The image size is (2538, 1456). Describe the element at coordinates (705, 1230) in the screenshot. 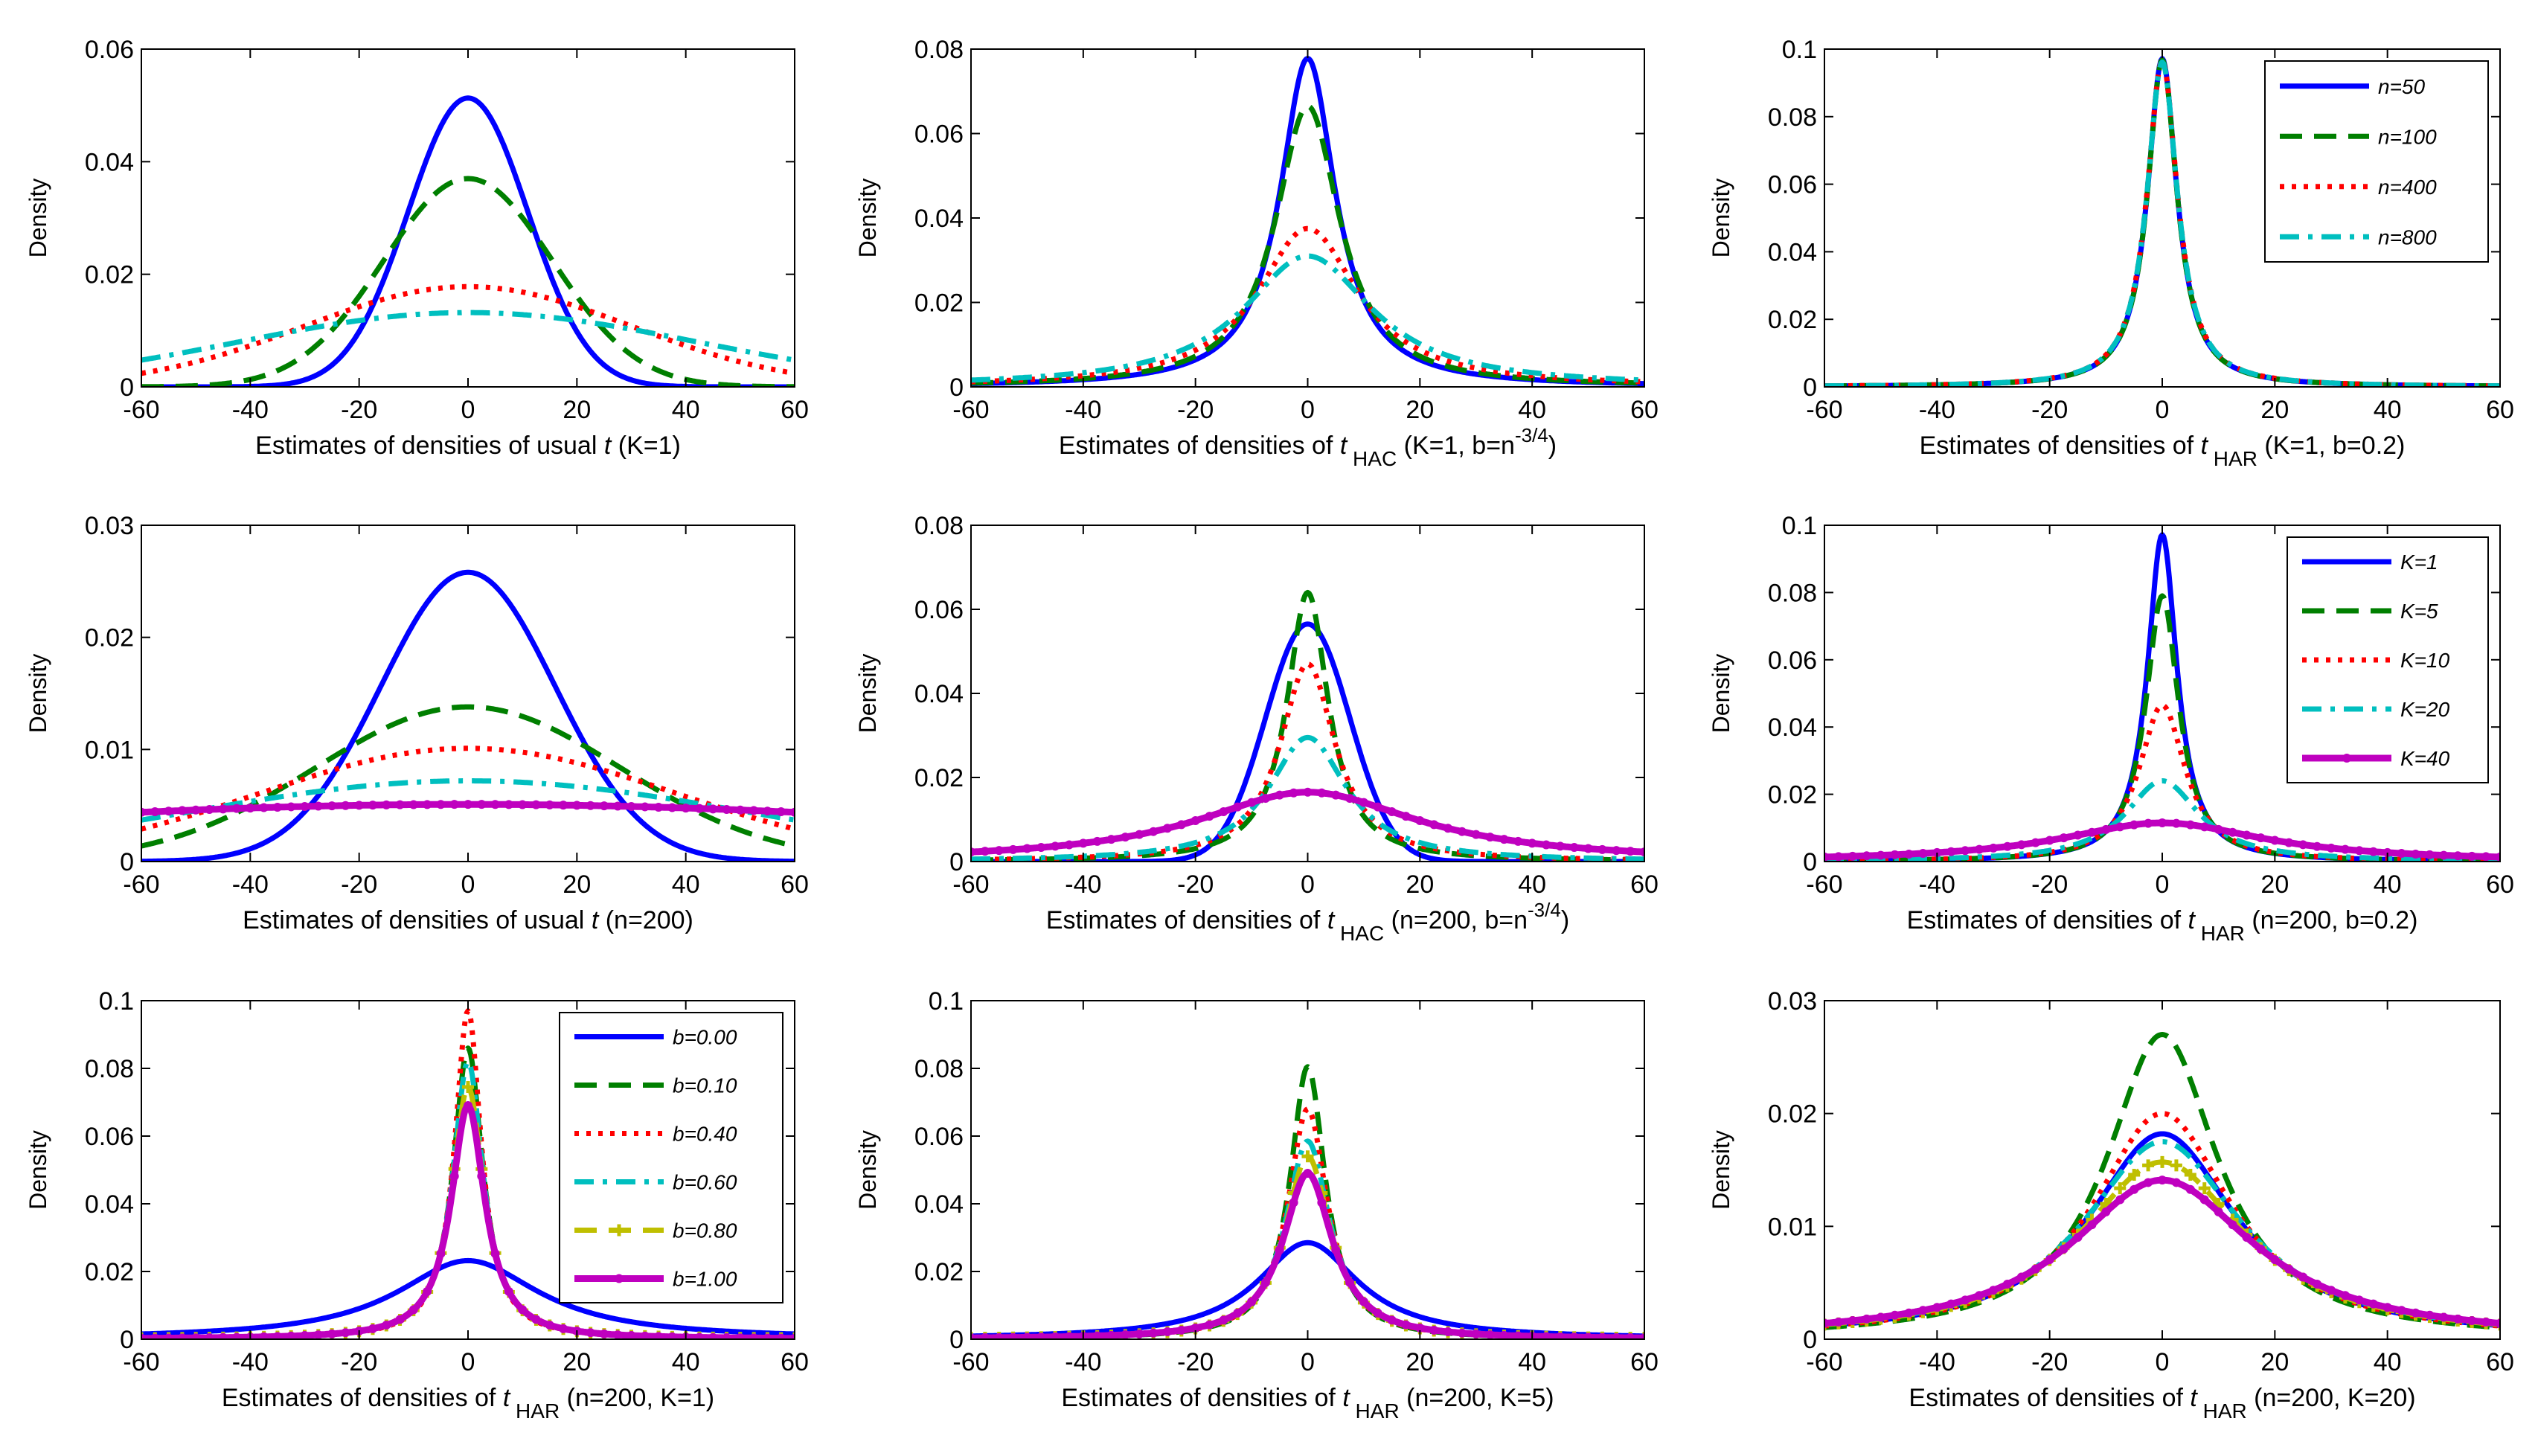

I see `legend-label-b=0.80: b=0.80` at that location.